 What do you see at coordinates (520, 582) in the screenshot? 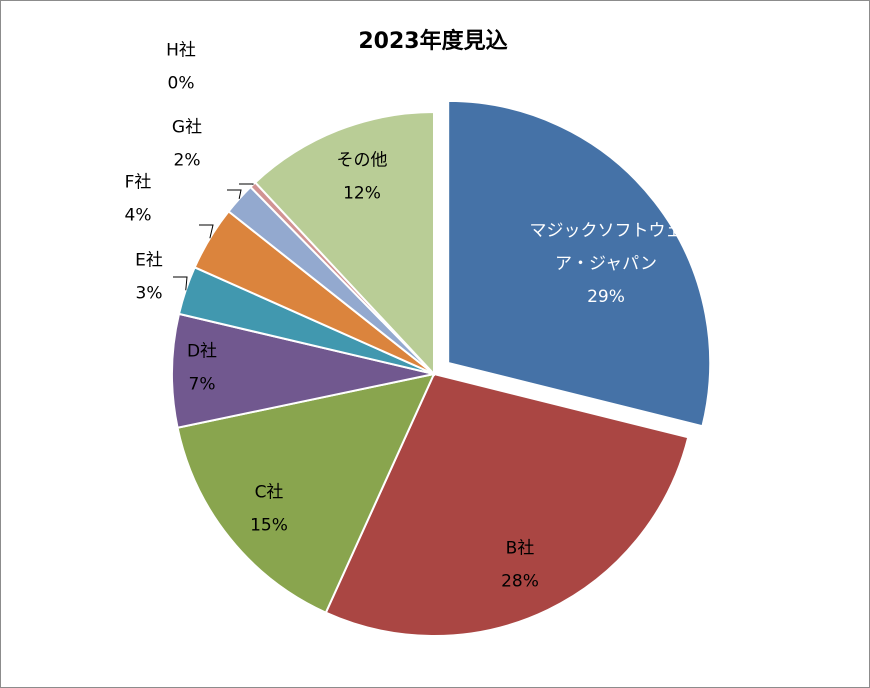
I see `slice-percent: 28%` at bounding box center [520, 582].